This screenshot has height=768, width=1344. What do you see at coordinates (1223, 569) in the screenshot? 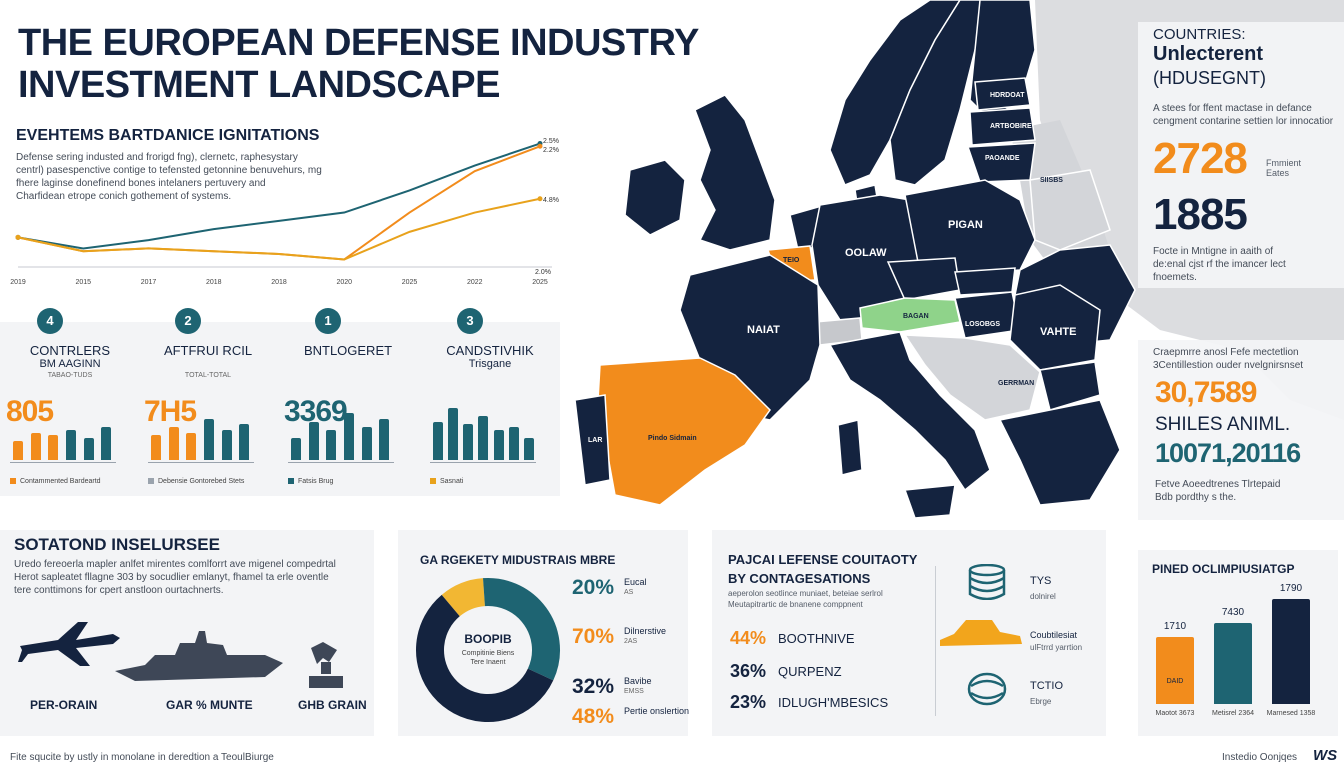
I see `procurement-heading: PINED OCLIMPIUSIATGP` at bounding box center [1223, 569].